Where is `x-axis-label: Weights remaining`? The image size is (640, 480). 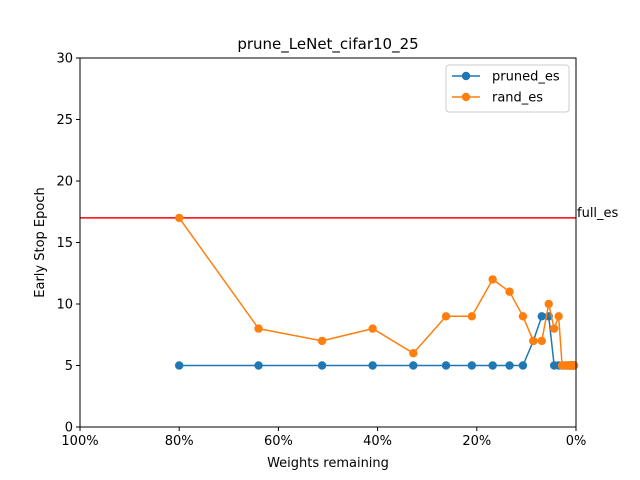
x-axis-label: Weights remaining is located at coordinates (328, 463).